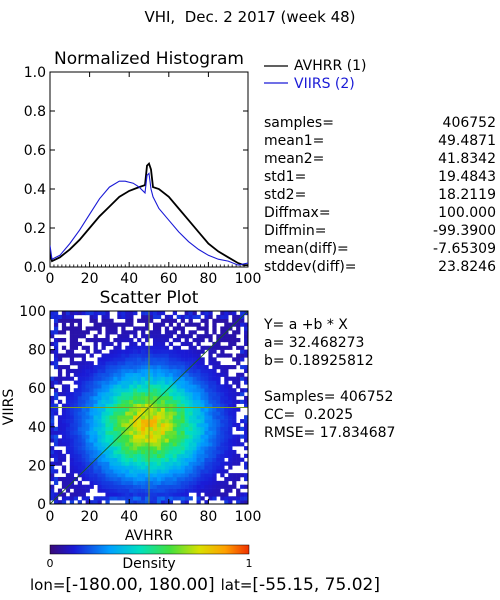 The height and width of the screenshot is (600, 500). What do you see at coordinates (248, 279) in the screenshot?
I see `hist-xtick-label: 100` at bounding box center [248, 279].